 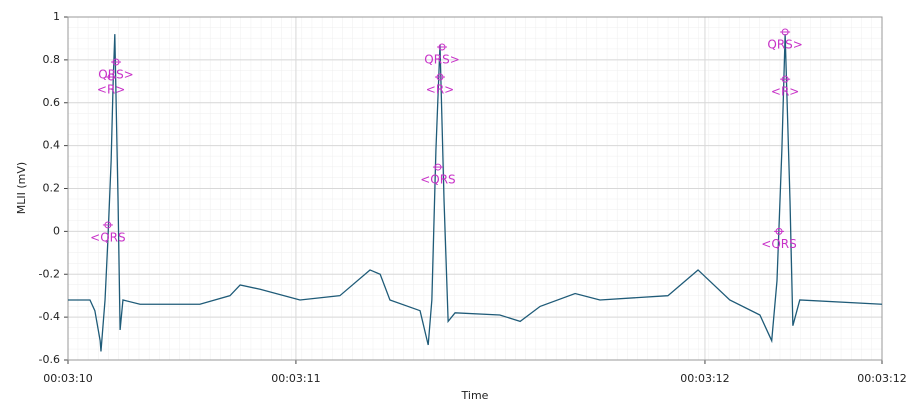 What do you see at coordinates (49, 316) in the screenshot?
I see `y-tick-label: -0.4` at bounding box center [49, 316].